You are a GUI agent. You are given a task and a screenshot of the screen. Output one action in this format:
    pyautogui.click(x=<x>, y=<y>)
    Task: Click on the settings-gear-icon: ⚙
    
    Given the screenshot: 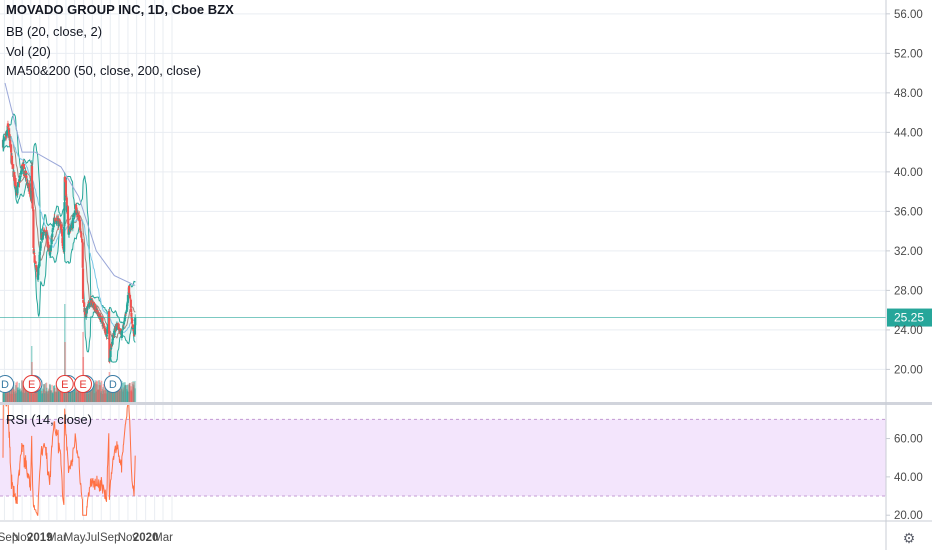 What is the action you would take?
    pyautogui.click(x=909, y=538)
    